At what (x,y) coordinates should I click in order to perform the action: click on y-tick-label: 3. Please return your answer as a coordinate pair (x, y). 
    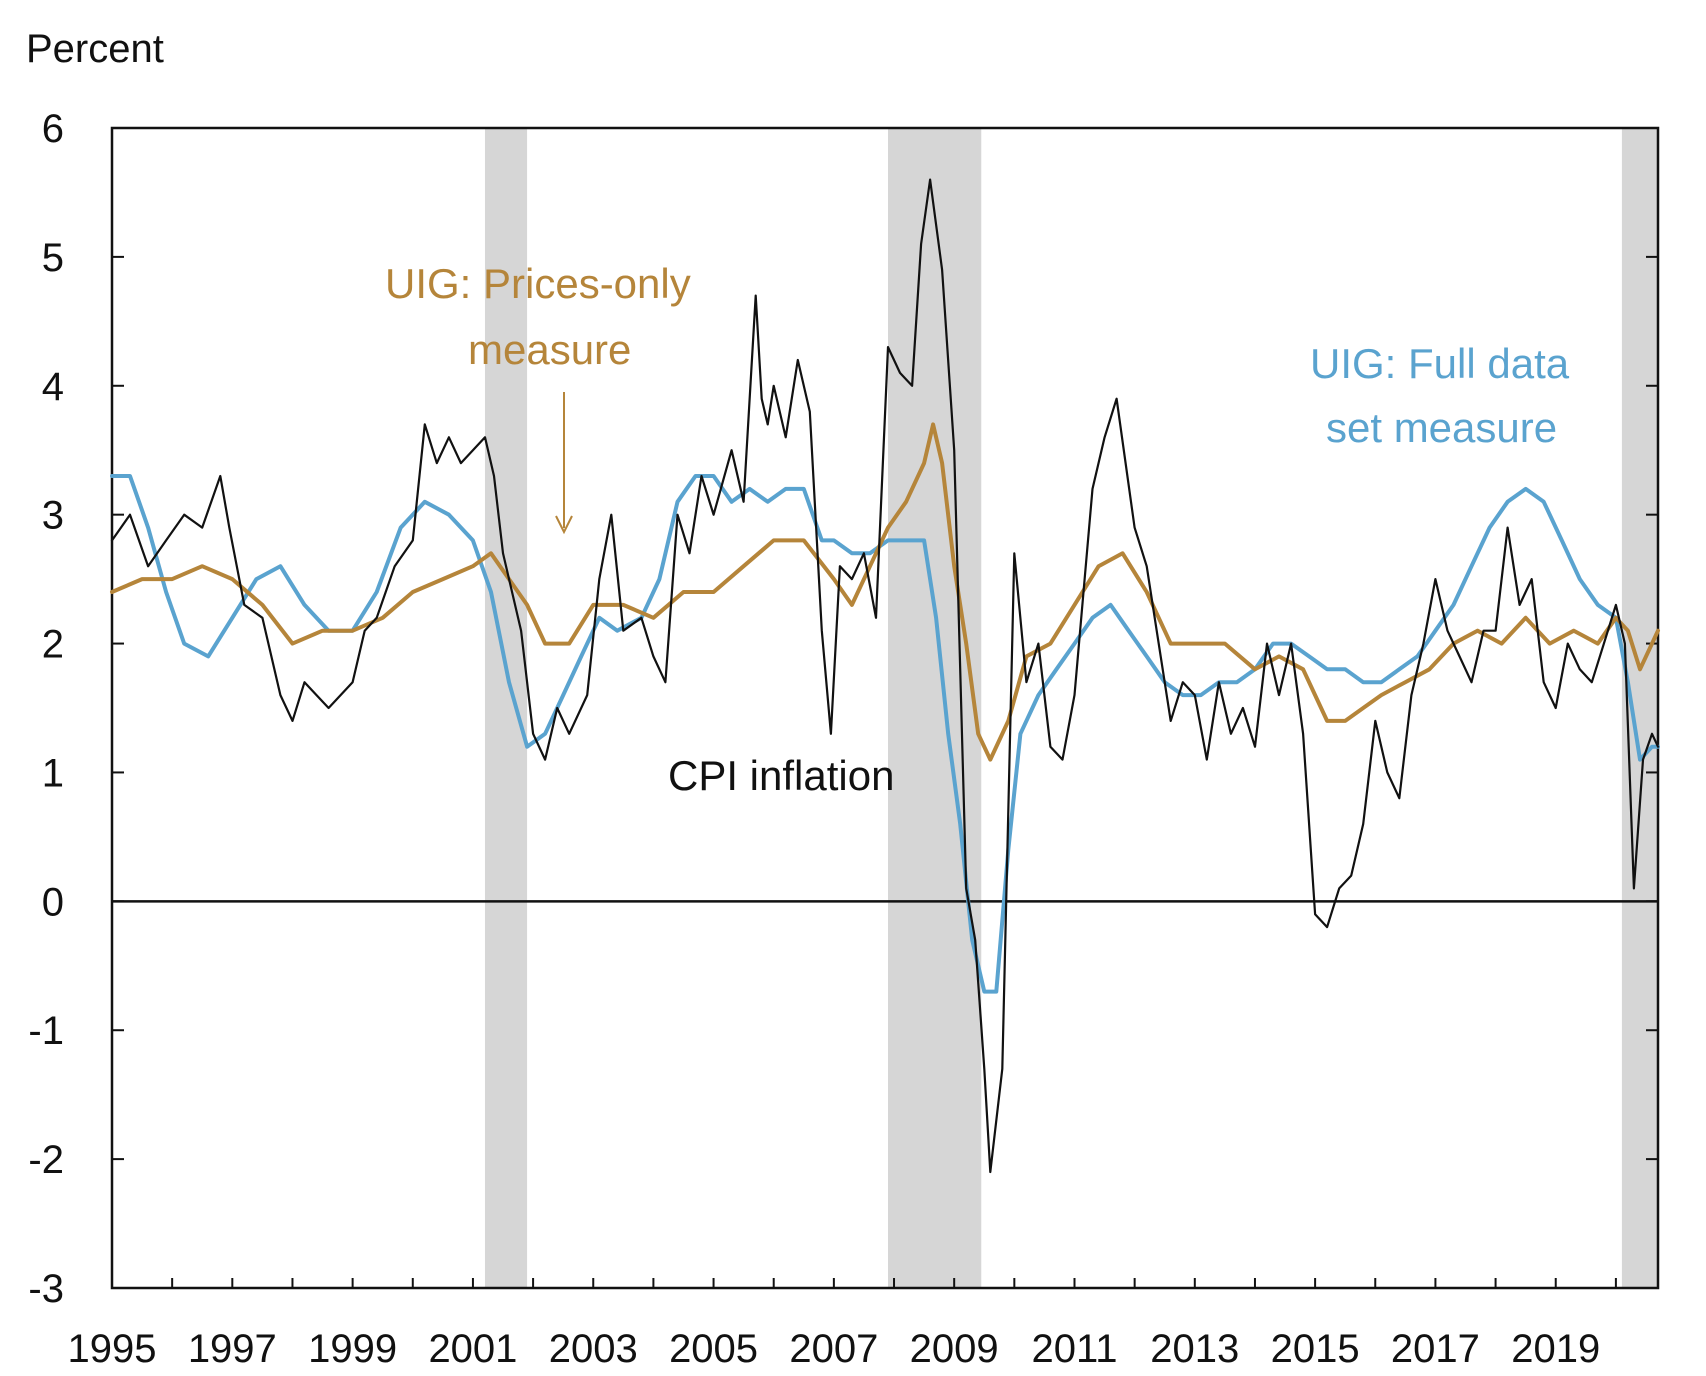
    Looking at the image, I should click on (53, 516).